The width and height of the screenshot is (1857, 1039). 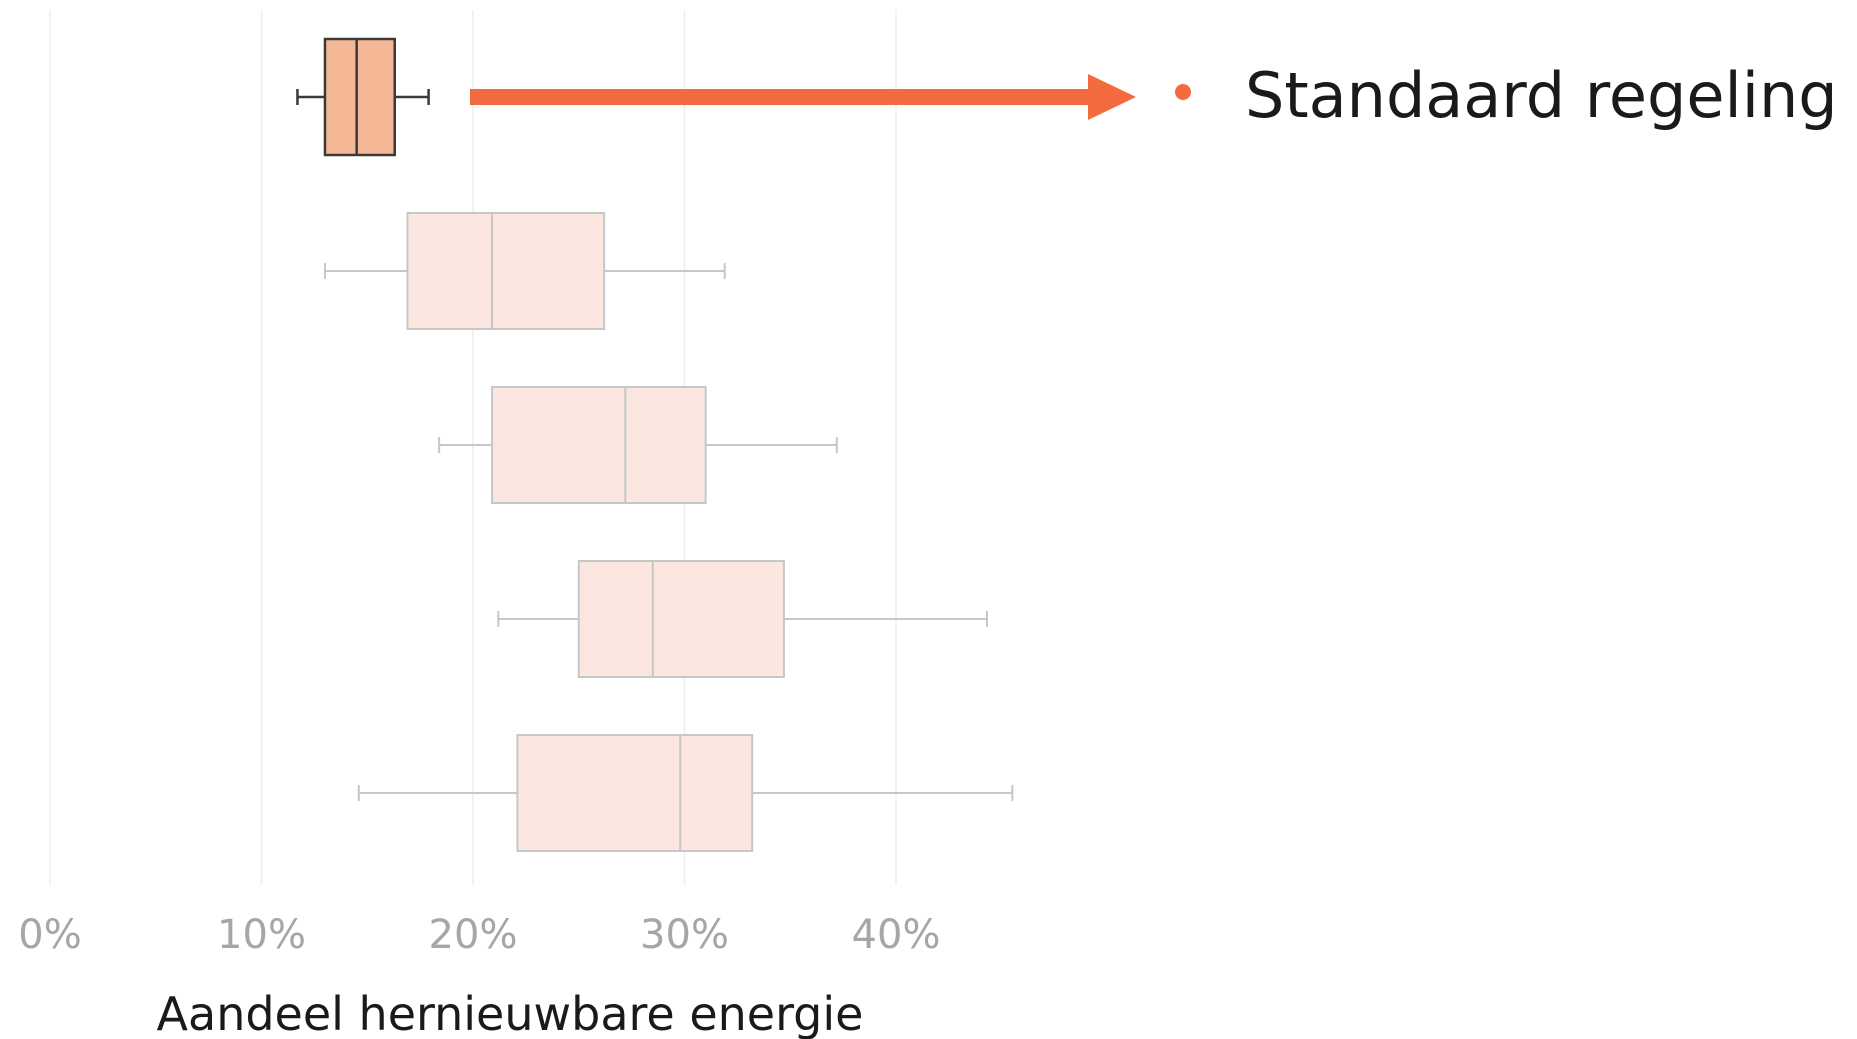 I want to click on box-3-iqr, so click(x=599, y=445).